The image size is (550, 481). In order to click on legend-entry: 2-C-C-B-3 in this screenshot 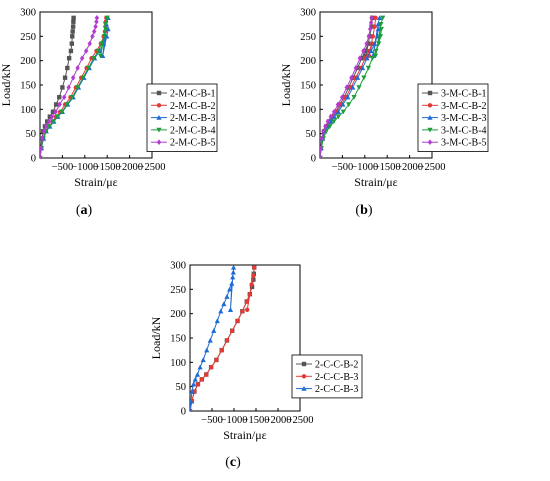, I will do `click(336, 389)`.